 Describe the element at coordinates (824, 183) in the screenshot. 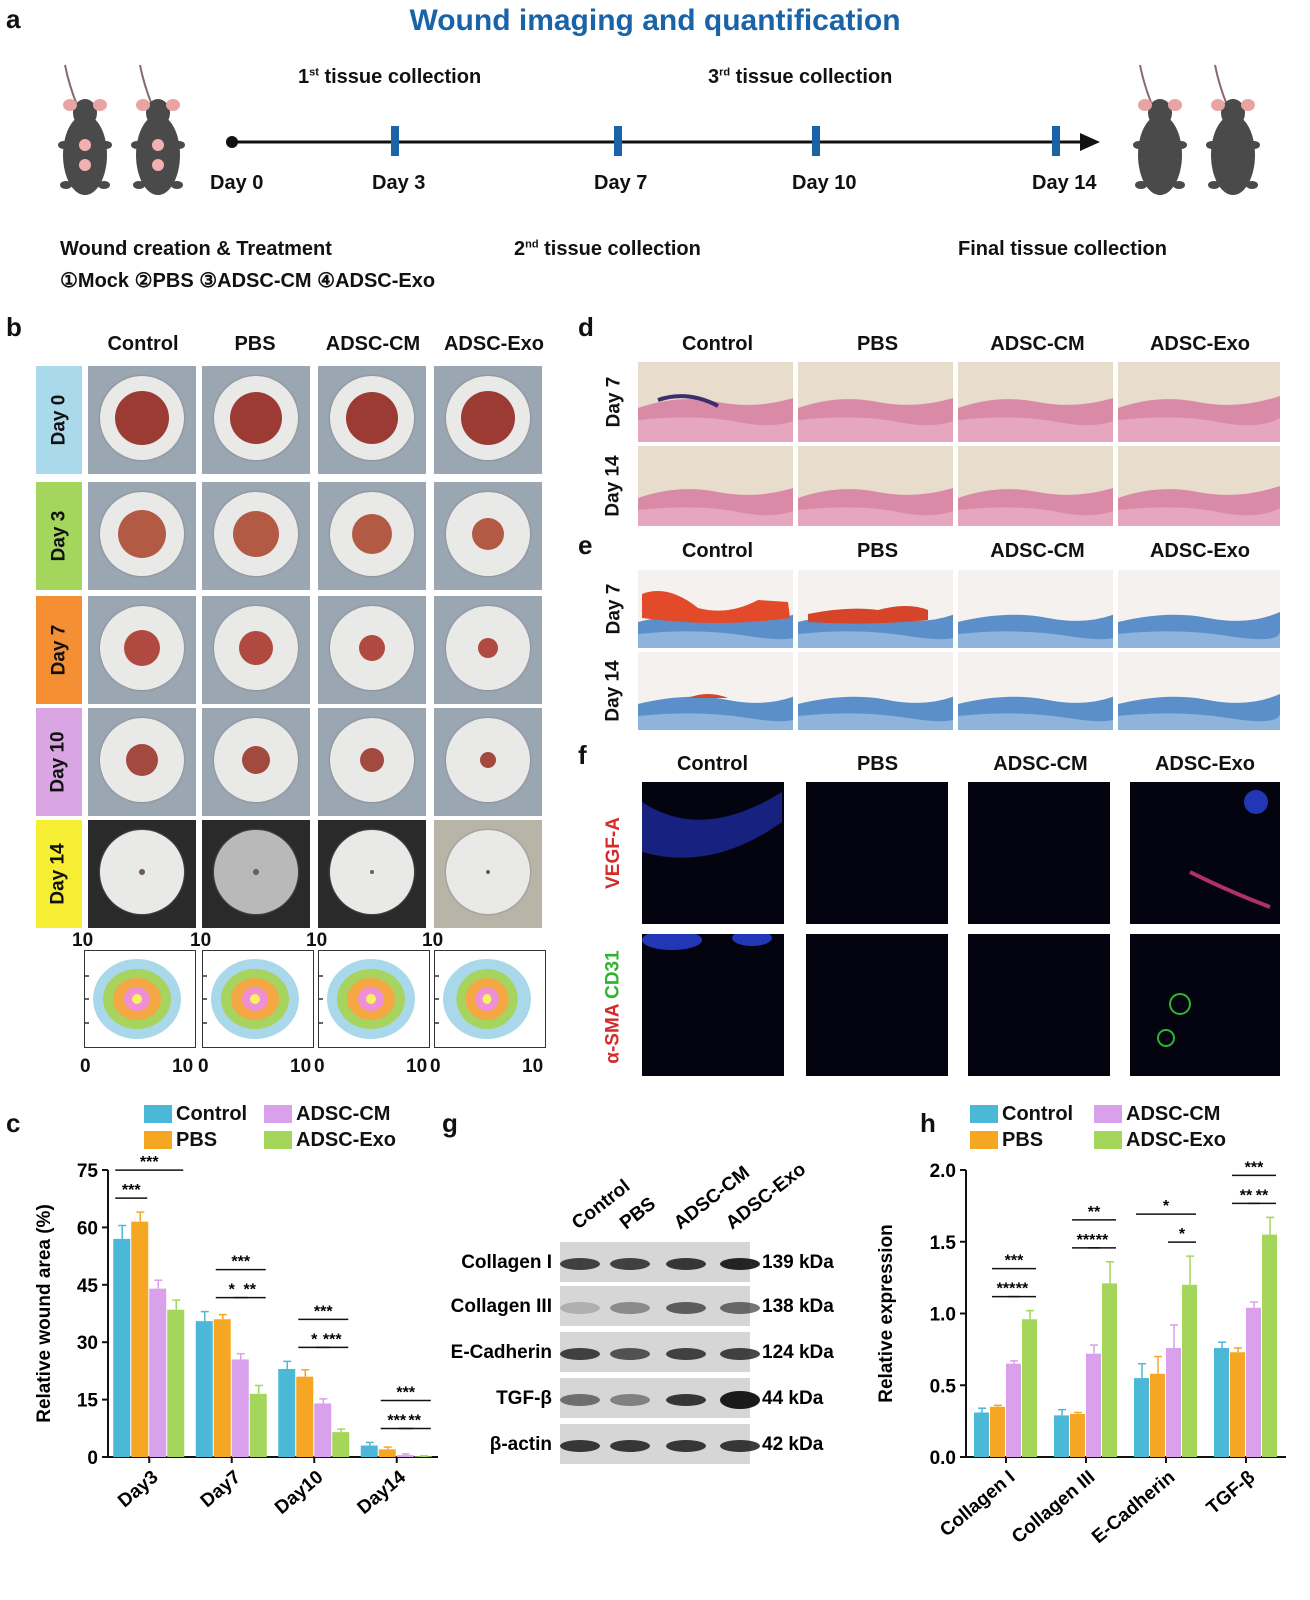

I see `timeline-day-10: Day 10` at that location.